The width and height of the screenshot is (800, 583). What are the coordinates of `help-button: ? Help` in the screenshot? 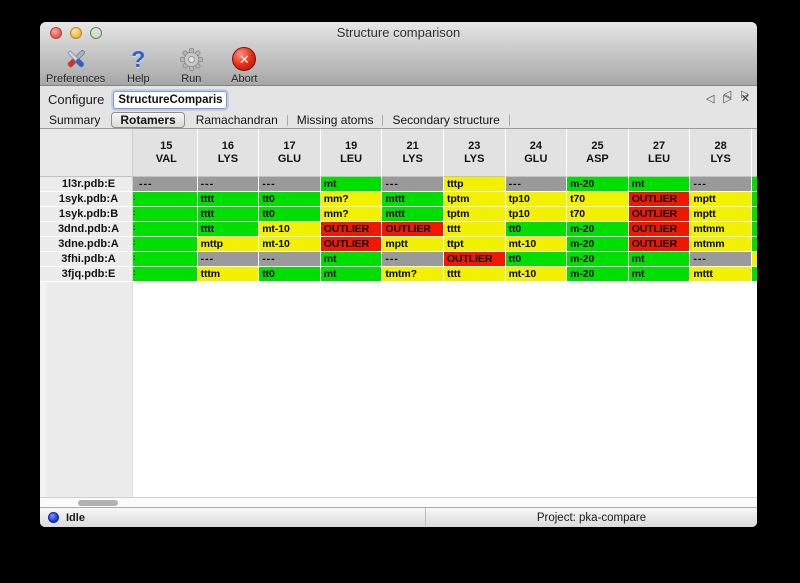 It's located at (138, 66).